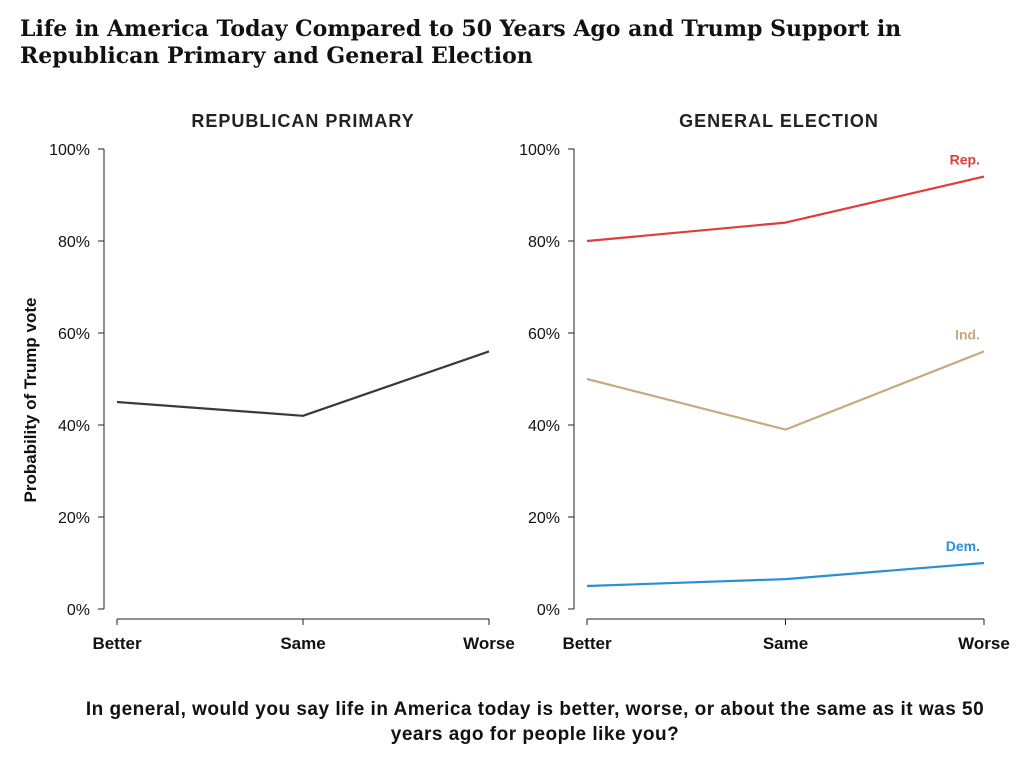  What do you see at coordinates (965, 160) in the screenshot?
I see `series-label-rep: Rep.` at bounding box center [965, 160].